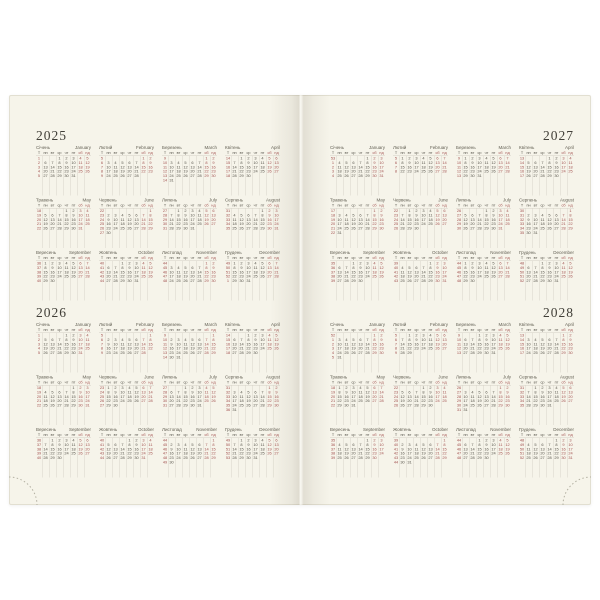 This screenshot has height=600, width=600. Describe the element at coordinates (333, 348) in the screenshot. I see `week-number-cell: 3` at that location.